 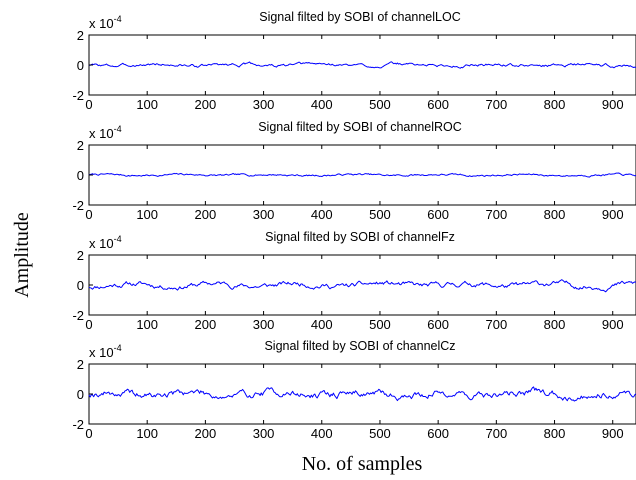 I want to click on plot-frame, so click(x=362, y=285).